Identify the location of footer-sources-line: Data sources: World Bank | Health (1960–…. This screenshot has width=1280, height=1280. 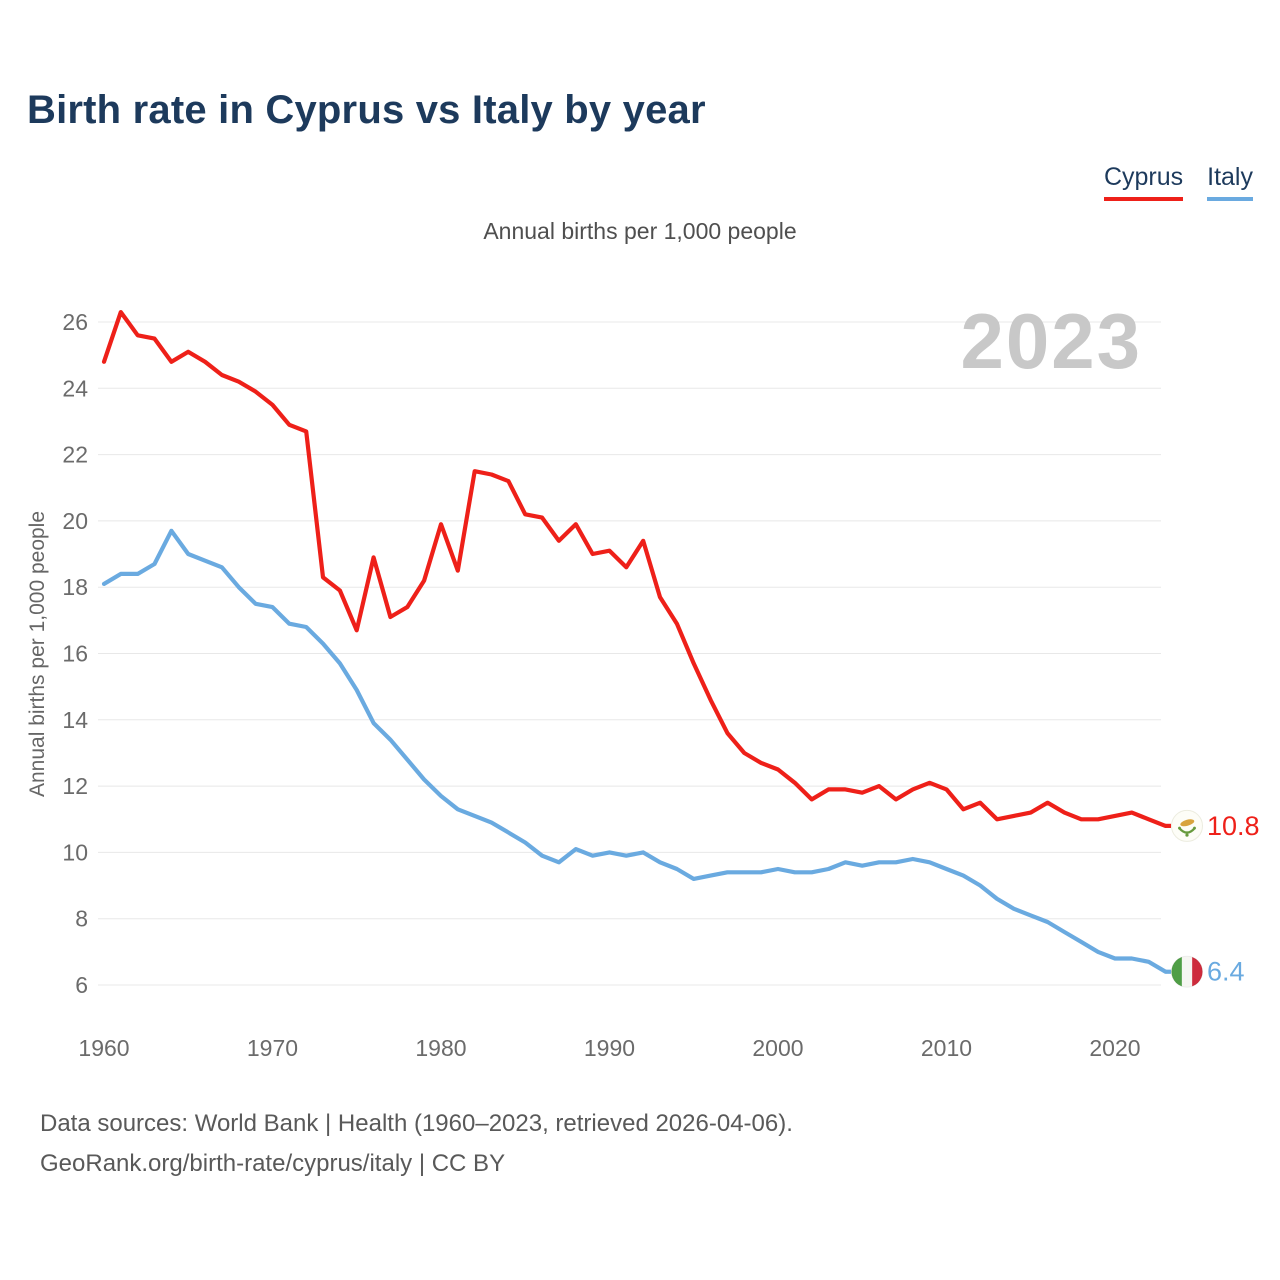
(416, 1123).